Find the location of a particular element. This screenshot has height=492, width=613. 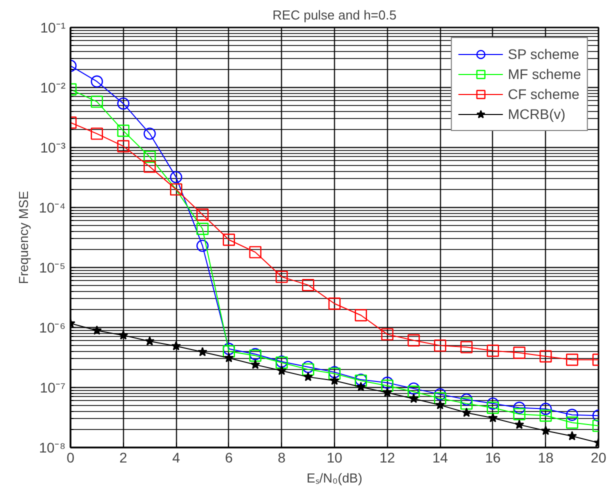

y-tick-label: 10⁻² is located at coordinates (53, 88).